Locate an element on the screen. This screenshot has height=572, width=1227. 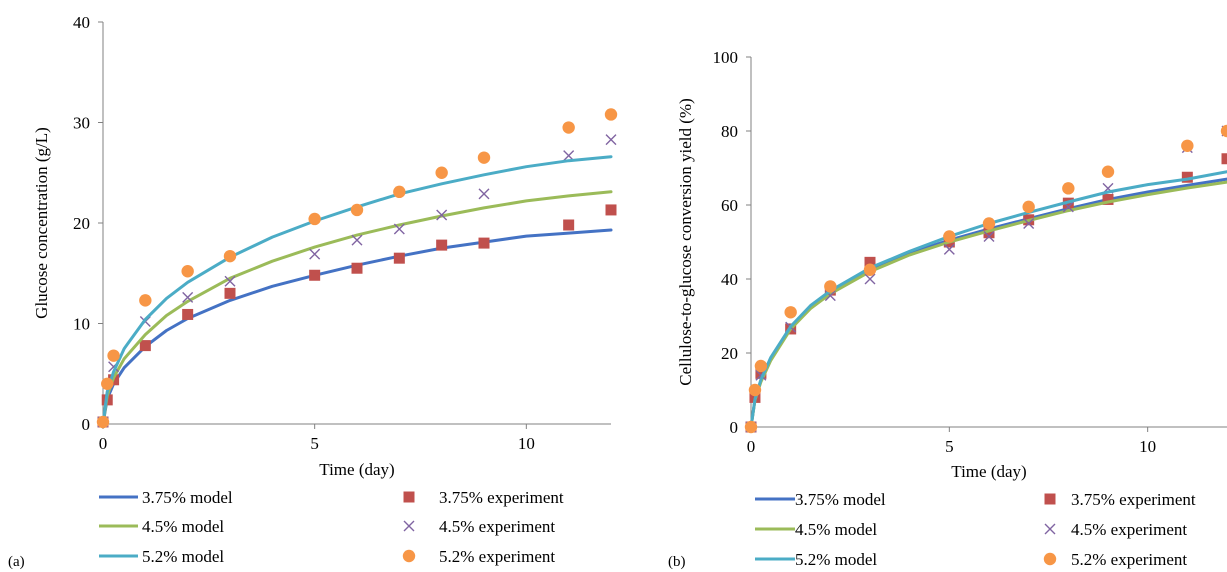
panel-label: (b) is located at coordinates (677, 562).